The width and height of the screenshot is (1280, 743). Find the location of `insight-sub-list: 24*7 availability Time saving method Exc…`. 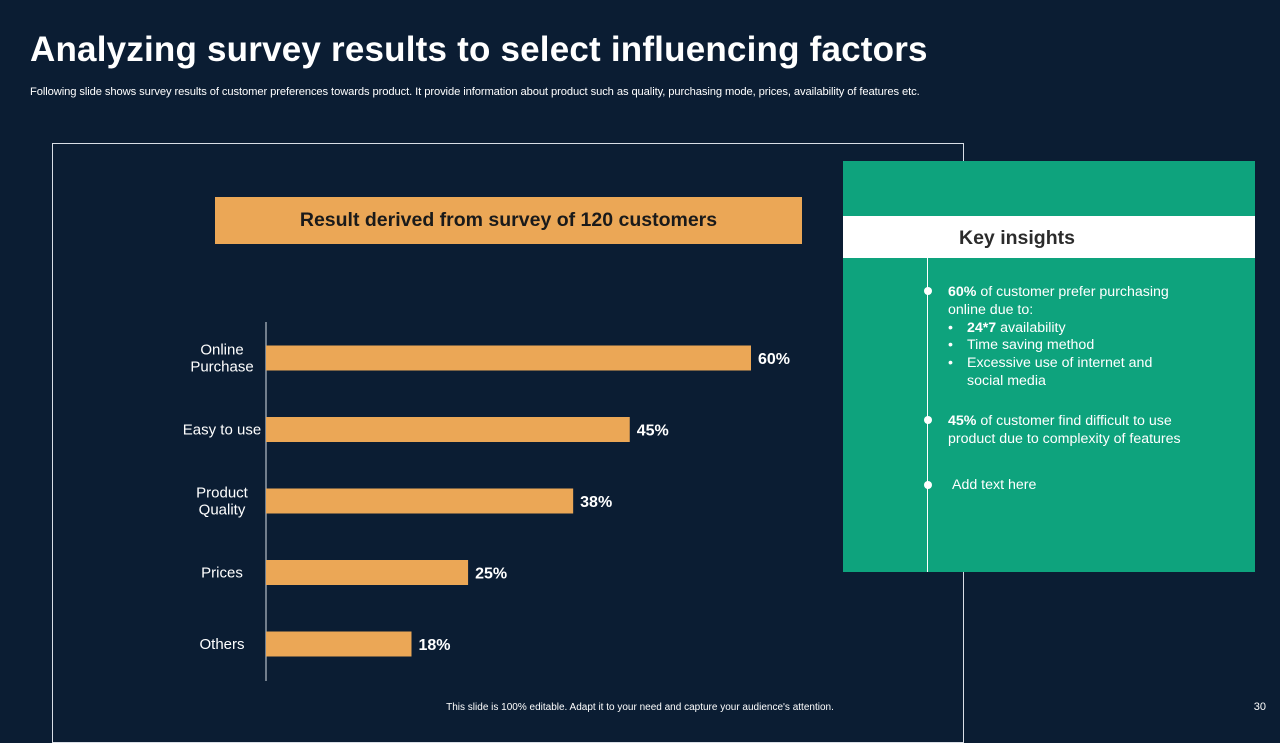

insight-sub-list: 24*7 availability Time saving method Exc… is located at coordinates (1068, 355).